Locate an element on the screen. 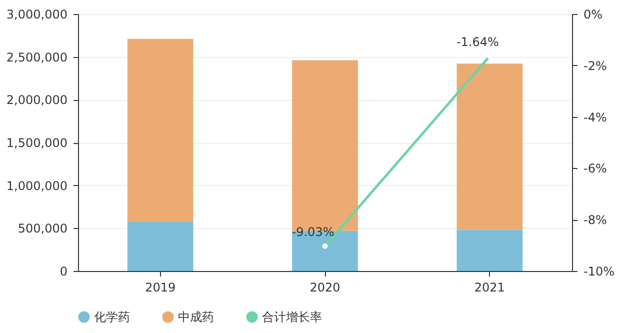 Image resolution: width=625 pixels, height=333 pixels. y-tick-label: 2,000,000 is located at coordinates (37, 100).